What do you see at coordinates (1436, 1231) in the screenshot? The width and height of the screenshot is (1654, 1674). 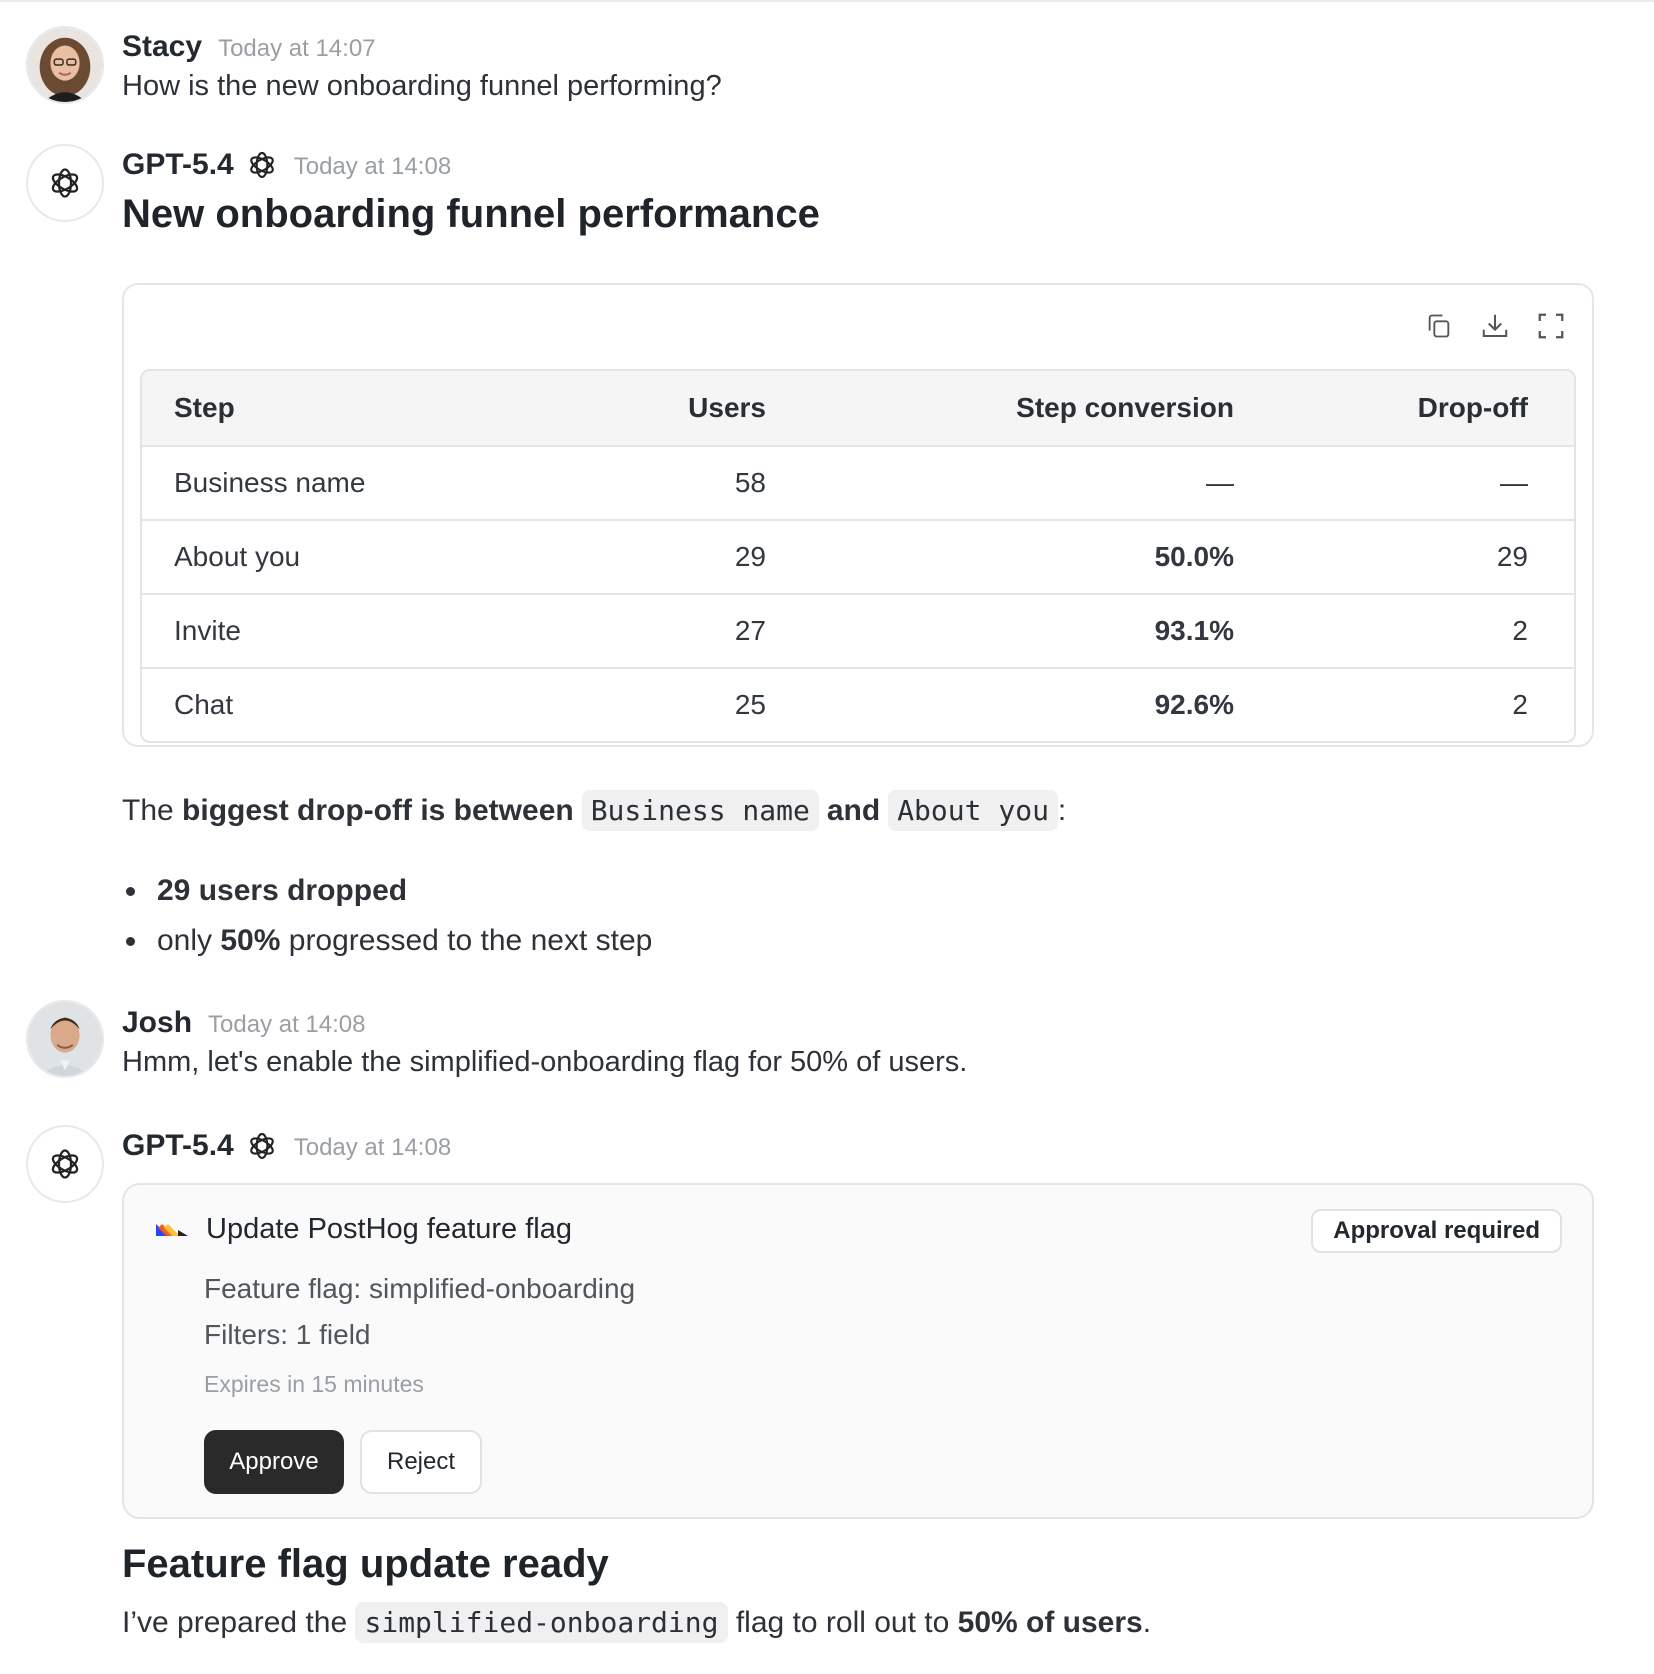 I see `status-badge: Approval required` at bounding box center [1436, 1231].